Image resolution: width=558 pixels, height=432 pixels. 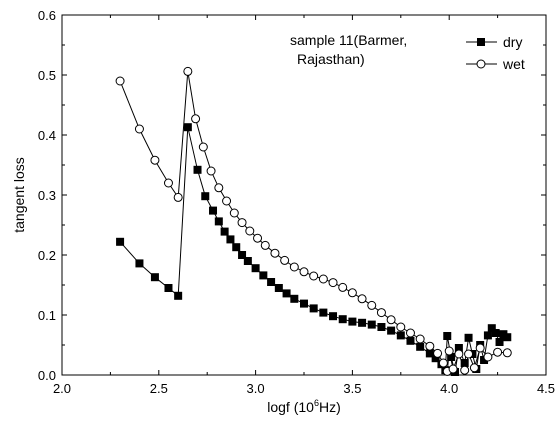 What do you see at coordinates (481, 64) in the screenshot?
I see `legend-wet-marker` at bounding box center [481, 64].